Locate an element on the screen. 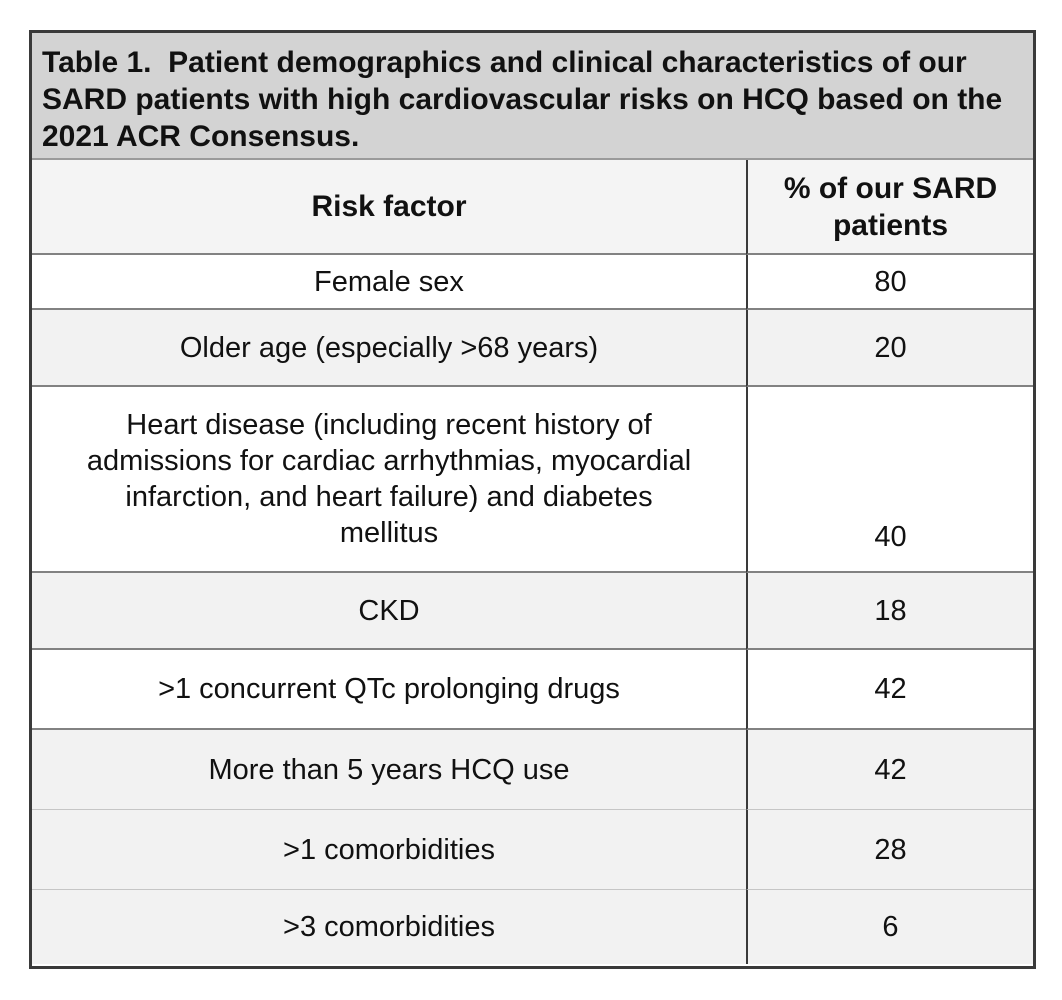 The height and width of the screenshot is (1000, 1062). cell-factor-hcq-use: More than 5 years HCQ use is located at coordinates (389, 770).